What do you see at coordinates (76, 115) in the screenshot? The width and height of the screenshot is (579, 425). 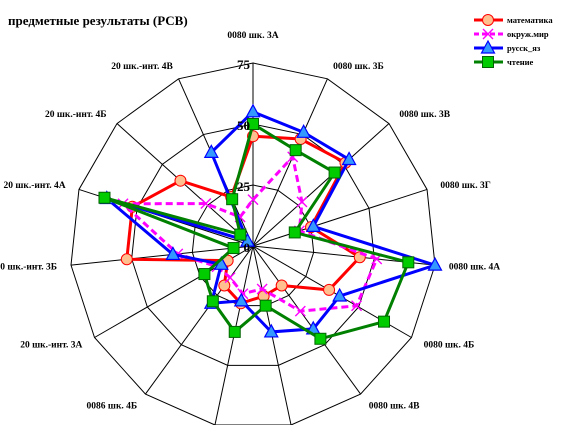 I see `category-label: 20 шк.-инт. 4Б` at bounding box center [76, 115].